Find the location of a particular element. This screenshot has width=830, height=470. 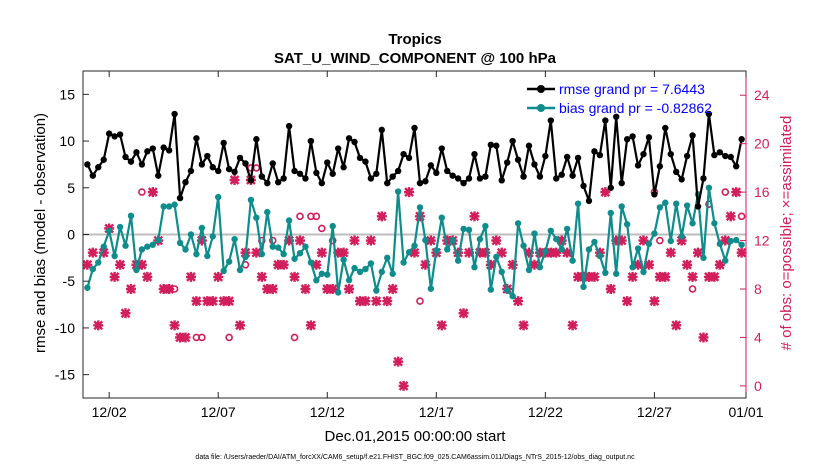

x-tick-label: 12/27 is located at coordinates (654, 412).